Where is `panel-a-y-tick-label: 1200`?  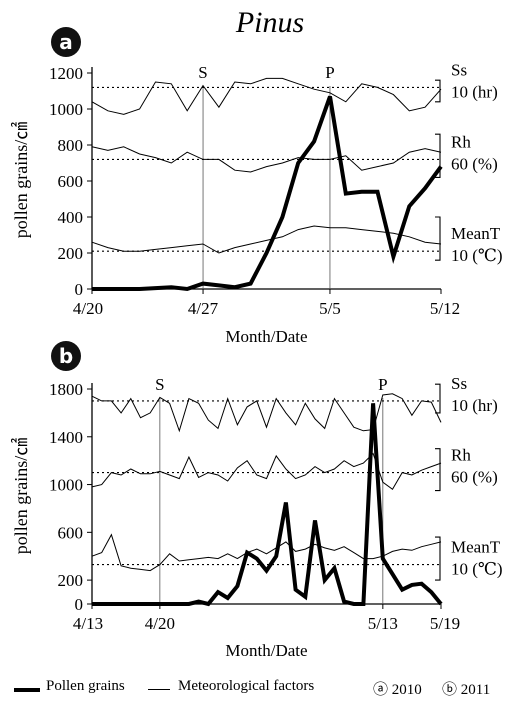 panel-a-y-tick-label: 1200 is located at coordinates (66, 73).